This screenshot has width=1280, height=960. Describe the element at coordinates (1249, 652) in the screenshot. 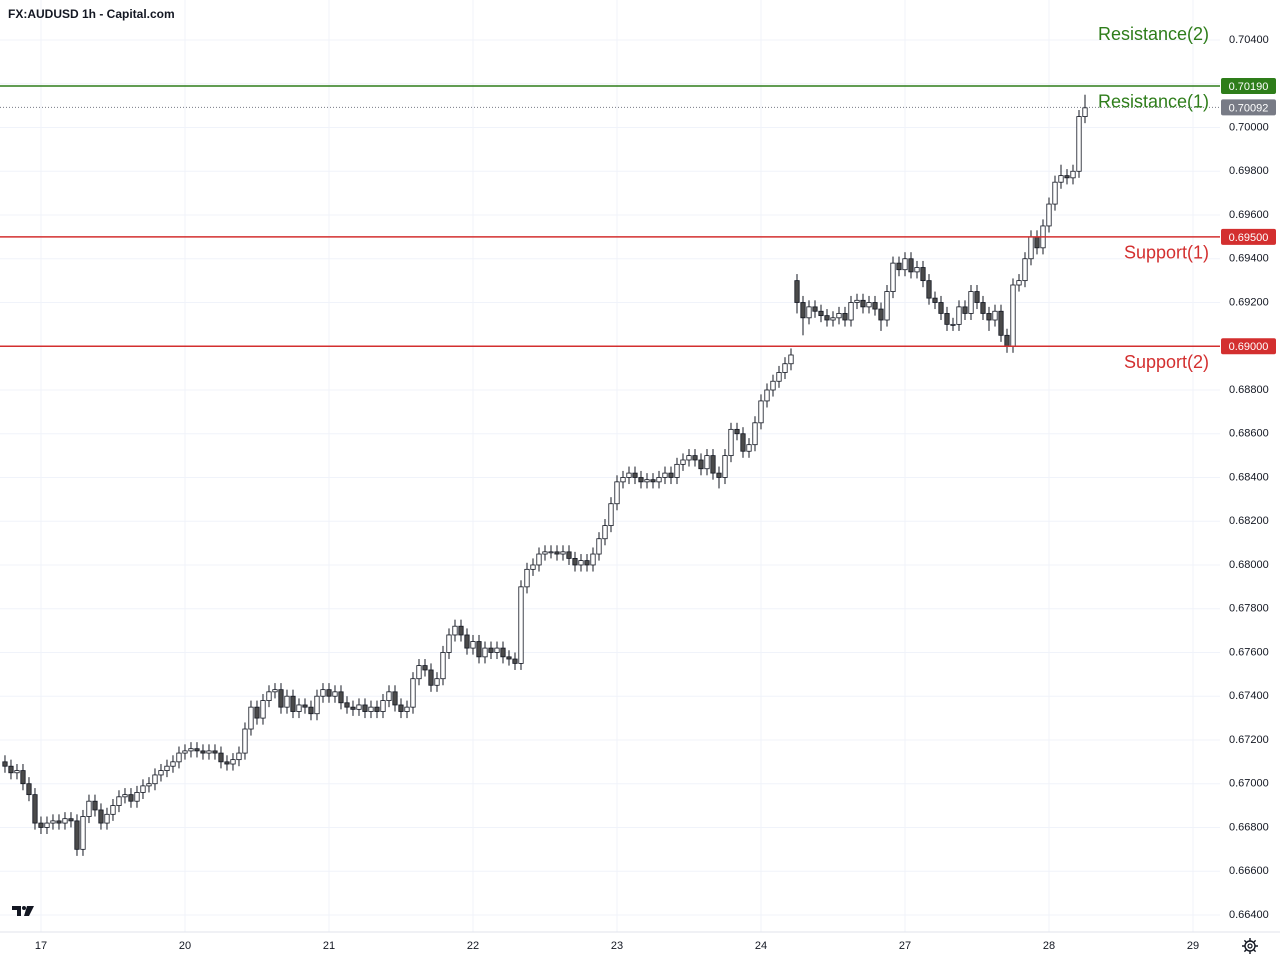

I see `y-tick-label: 0.67600` at that location.